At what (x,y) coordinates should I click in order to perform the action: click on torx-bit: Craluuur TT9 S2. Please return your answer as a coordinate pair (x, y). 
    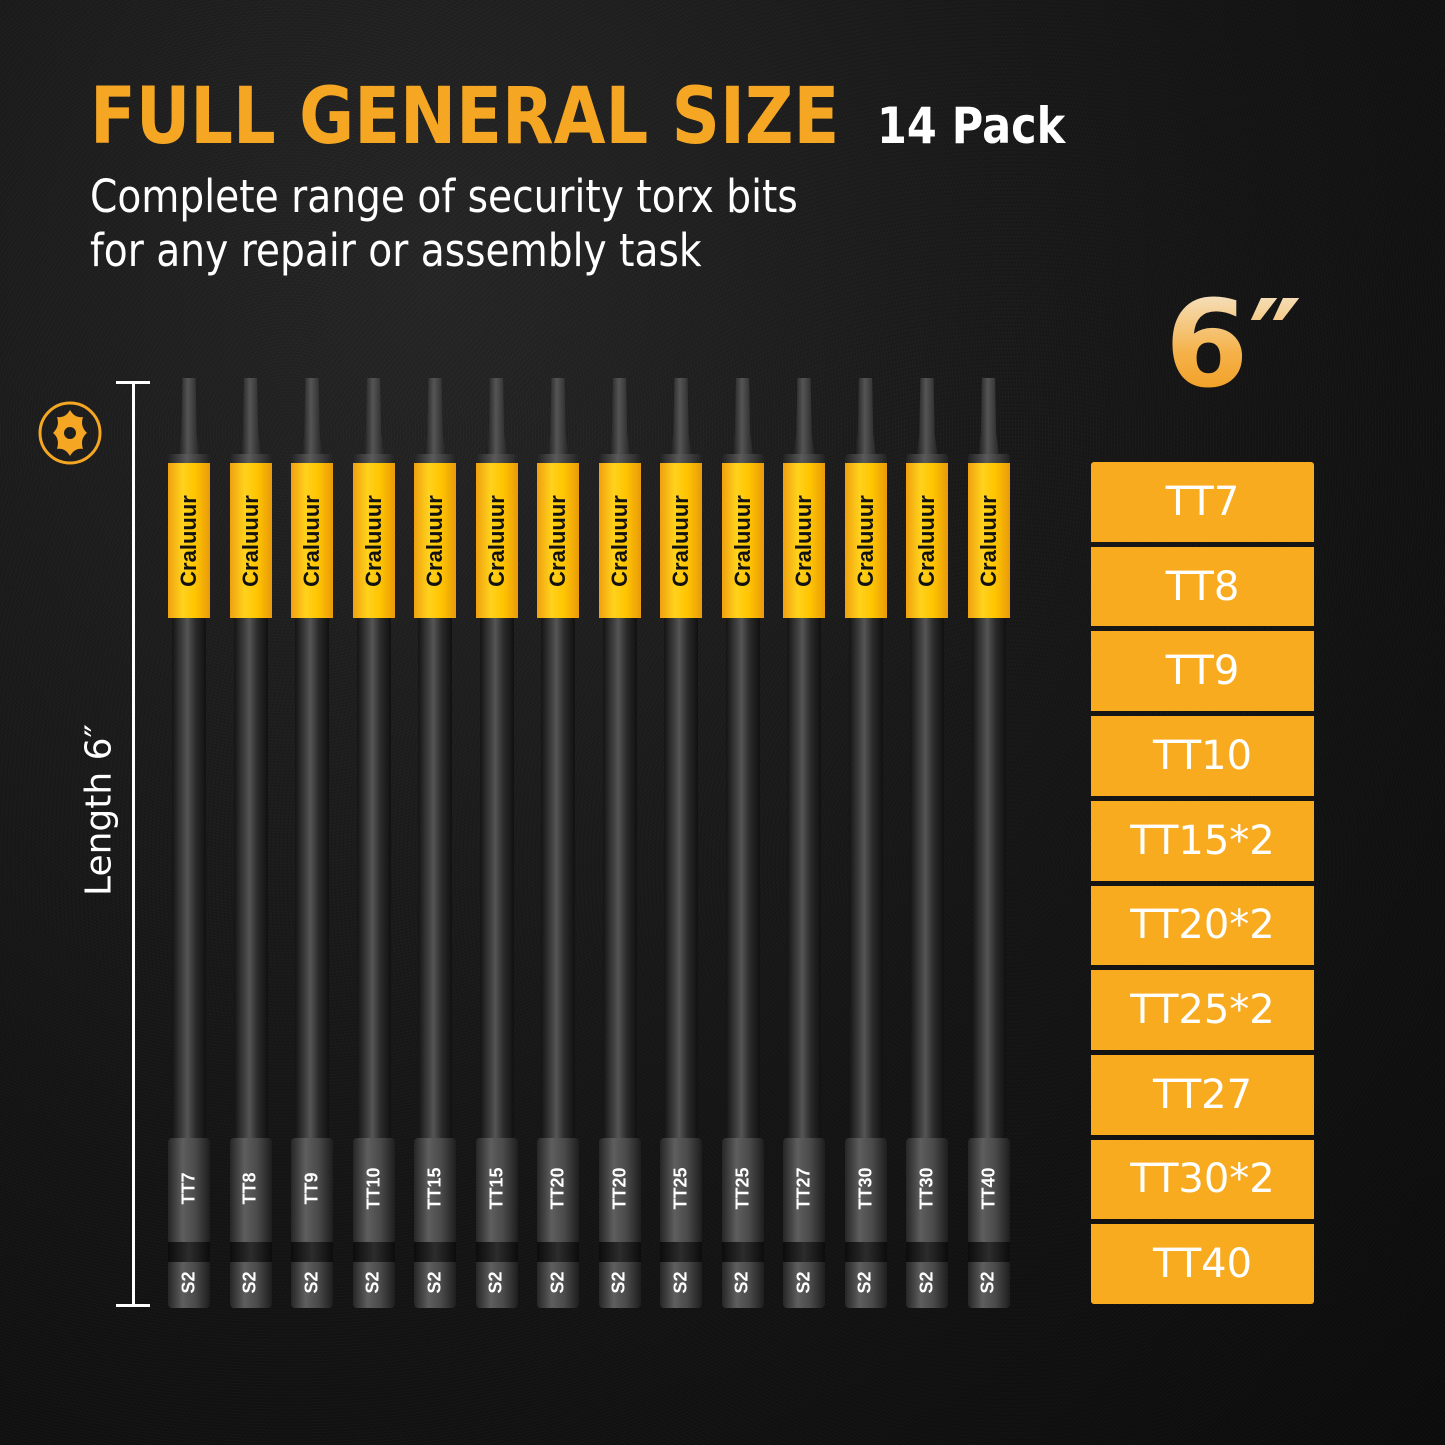
    Looking at the image, I should click on (312, 843).